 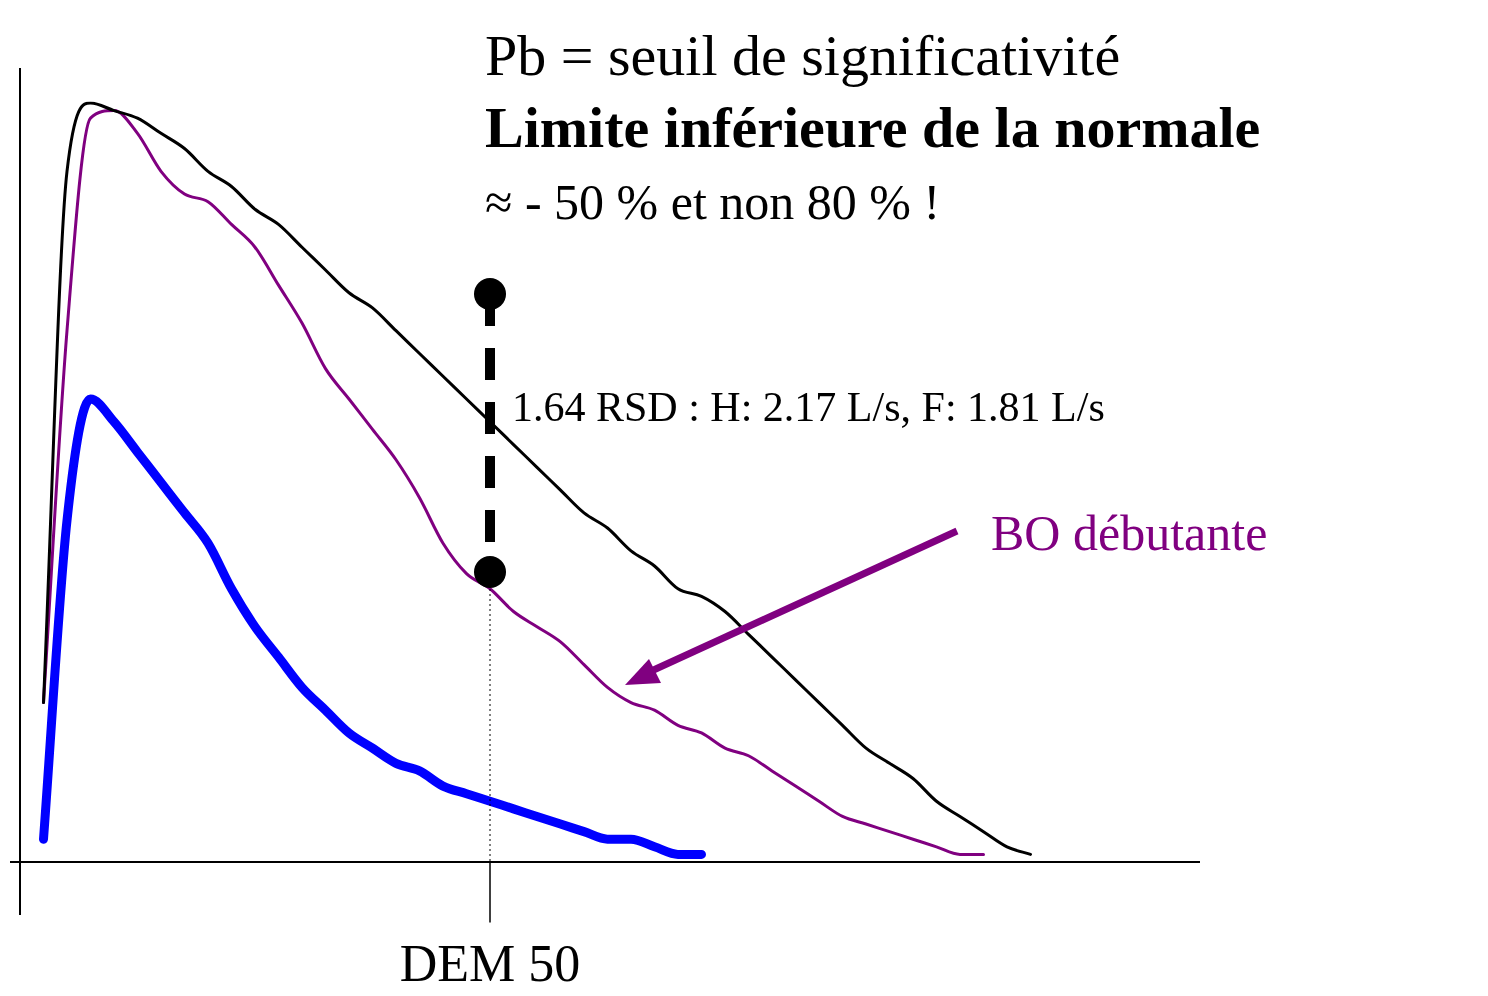 I want to click on annotation: ≈ - 50 % et non 80 % !, so click(x=713, y=202).